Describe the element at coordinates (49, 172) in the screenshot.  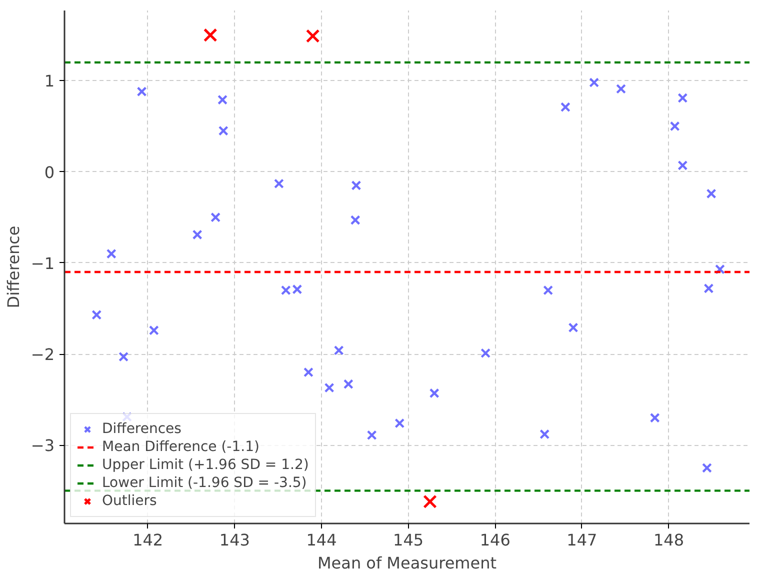
I see `y-tick-label: 0` at that location.